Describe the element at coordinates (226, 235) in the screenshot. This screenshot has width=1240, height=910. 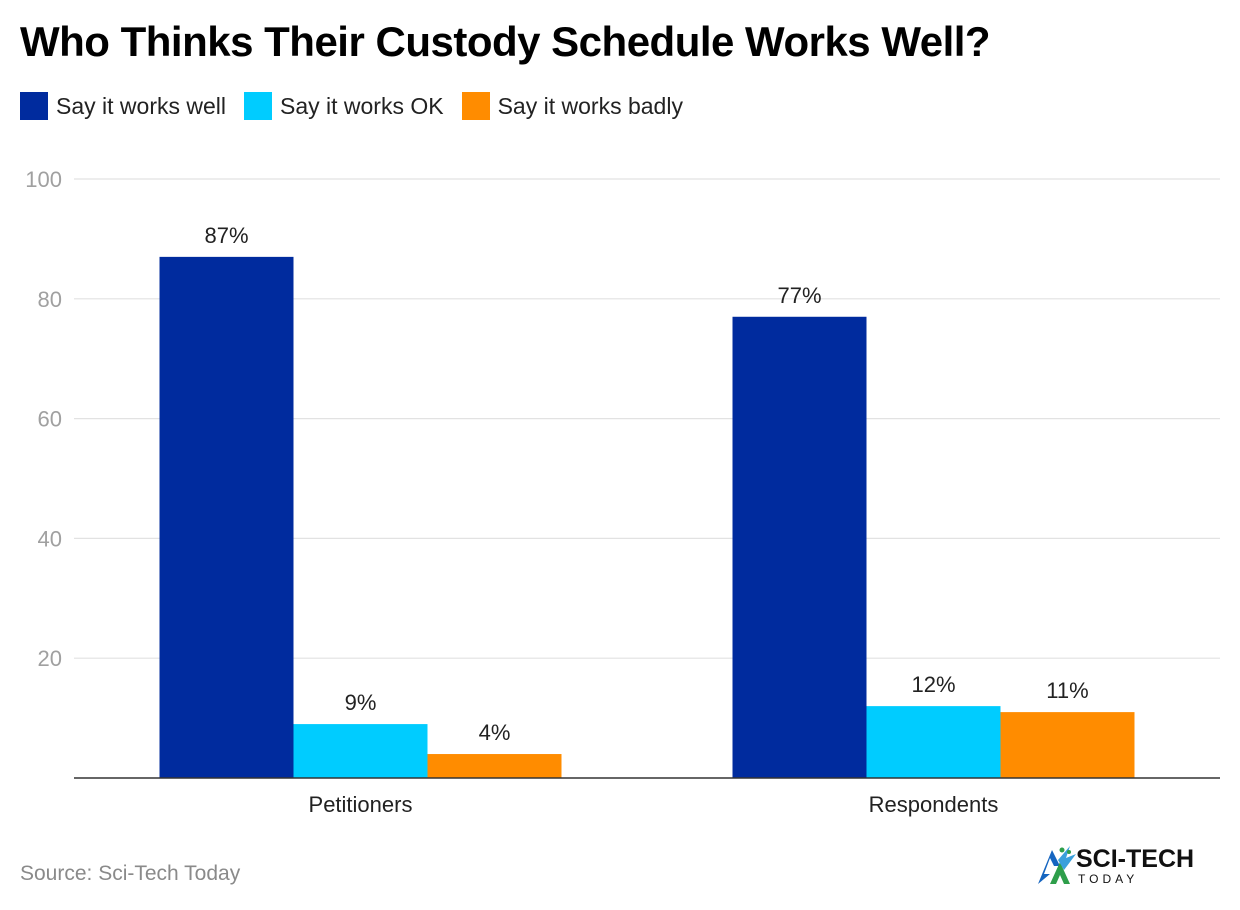
I see `data-label: 87%` at that location.